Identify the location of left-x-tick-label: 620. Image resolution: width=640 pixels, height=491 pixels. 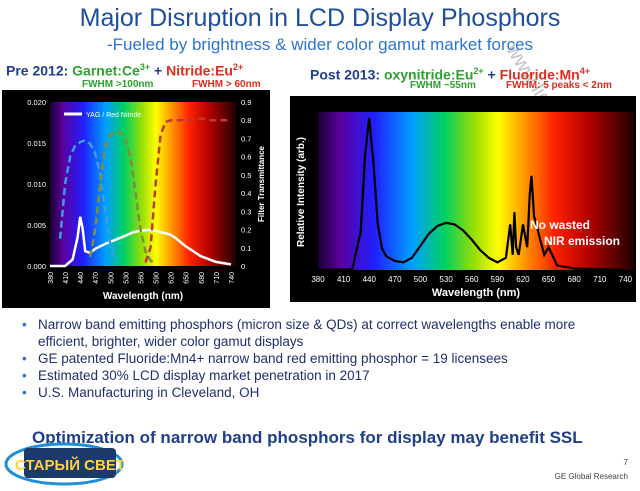
(172, 278).